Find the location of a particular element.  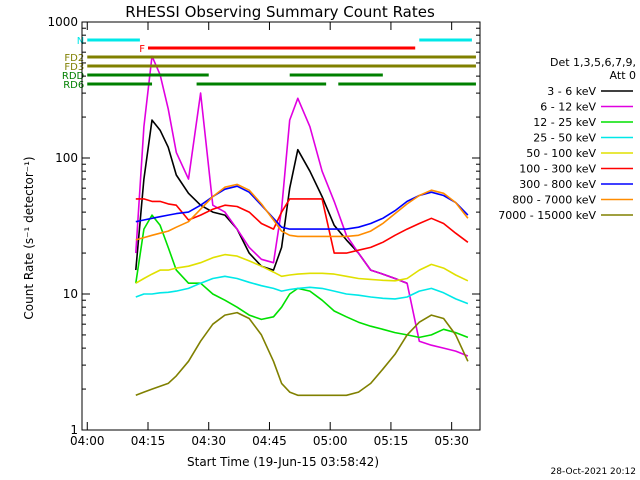

x-axis-label: Start Time (19-Jun-15 03:58:42) is located at coordinates (283, 462).